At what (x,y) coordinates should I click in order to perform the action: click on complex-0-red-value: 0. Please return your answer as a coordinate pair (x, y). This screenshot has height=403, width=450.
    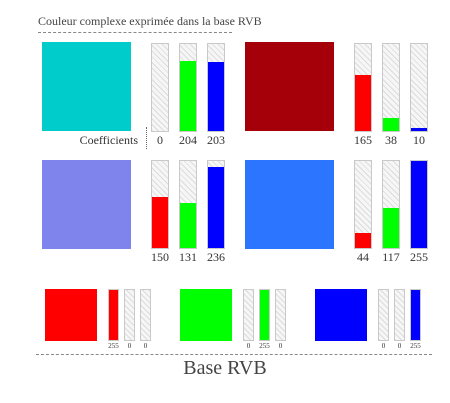
    Looking at the image, I should click on (160, 140).